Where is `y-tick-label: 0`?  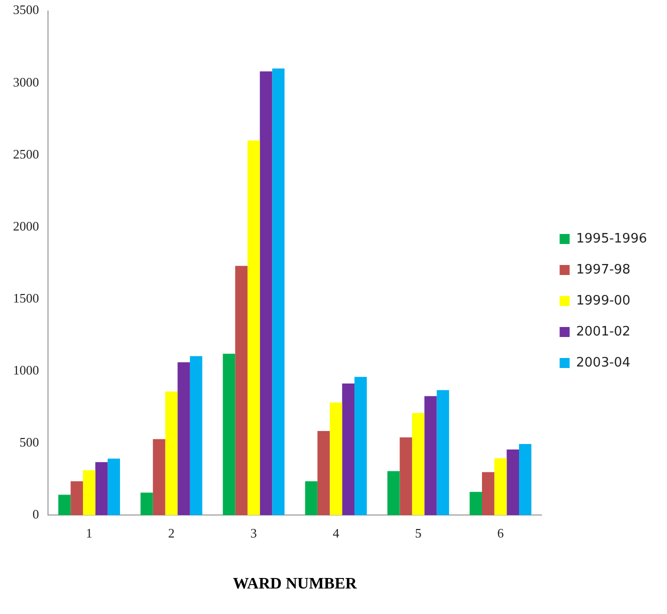
y-tick-label: 0 is located at coordinates (35, 514).